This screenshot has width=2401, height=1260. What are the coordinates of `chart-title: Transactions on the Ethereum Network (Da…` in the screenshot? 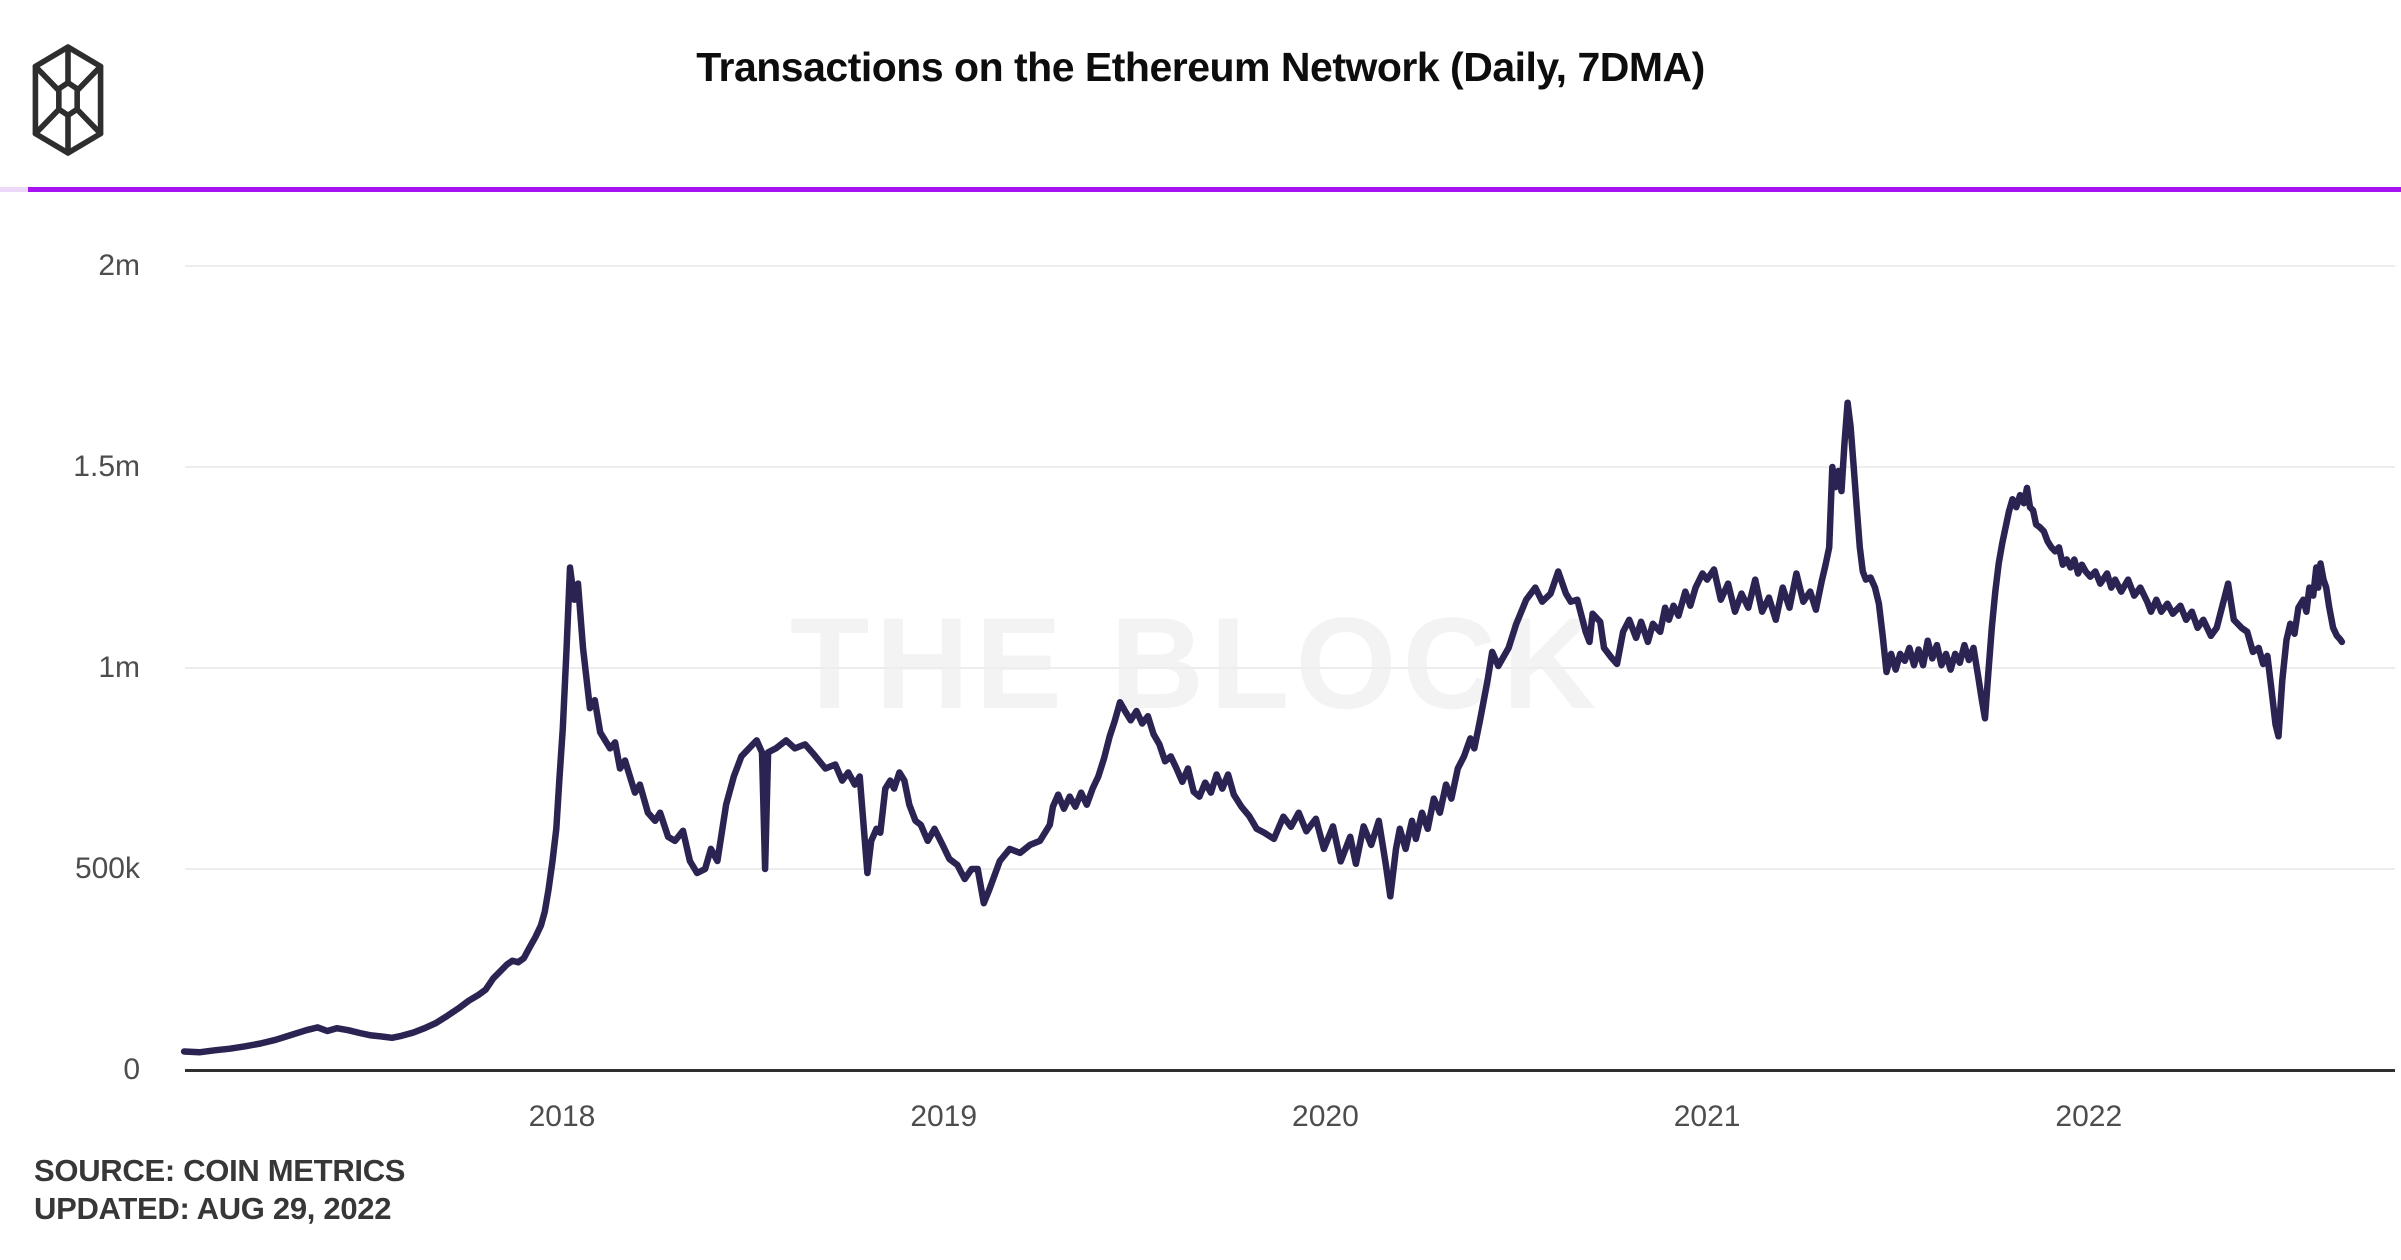 It's located at (1200, 67).